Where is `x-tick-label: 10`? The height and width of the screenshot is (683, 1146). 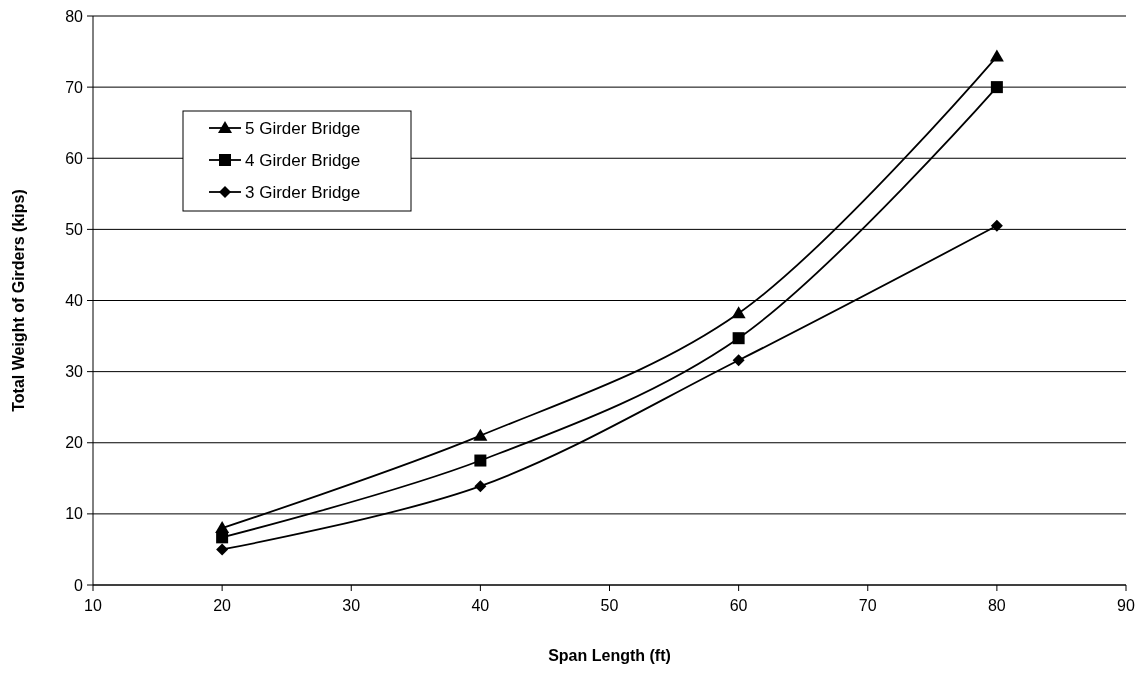
x-tick-label: 10 is located at coordinates (93, 605).